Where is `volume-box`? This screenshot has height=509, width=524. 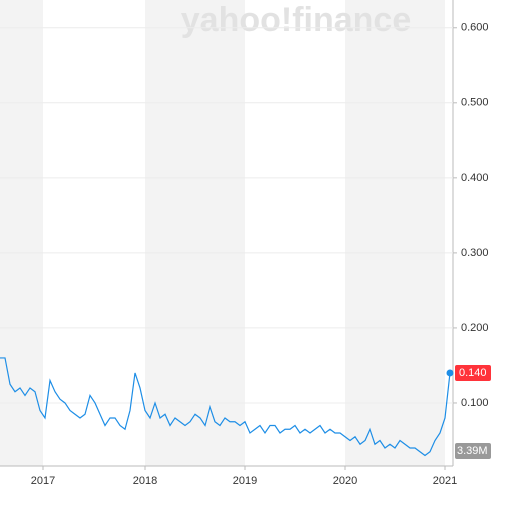 volume-box is located at coordinates (473, 451).